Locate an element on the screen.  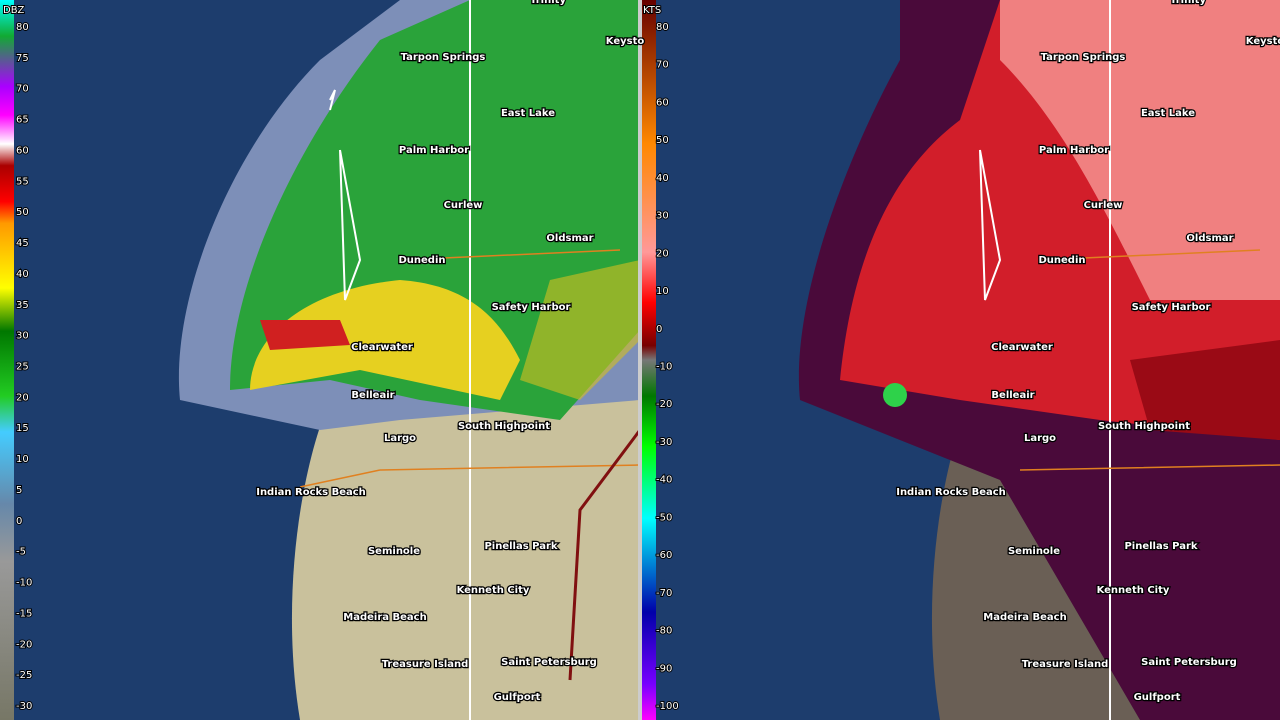
scale-label: -60 is located at coordinates (664, 555).